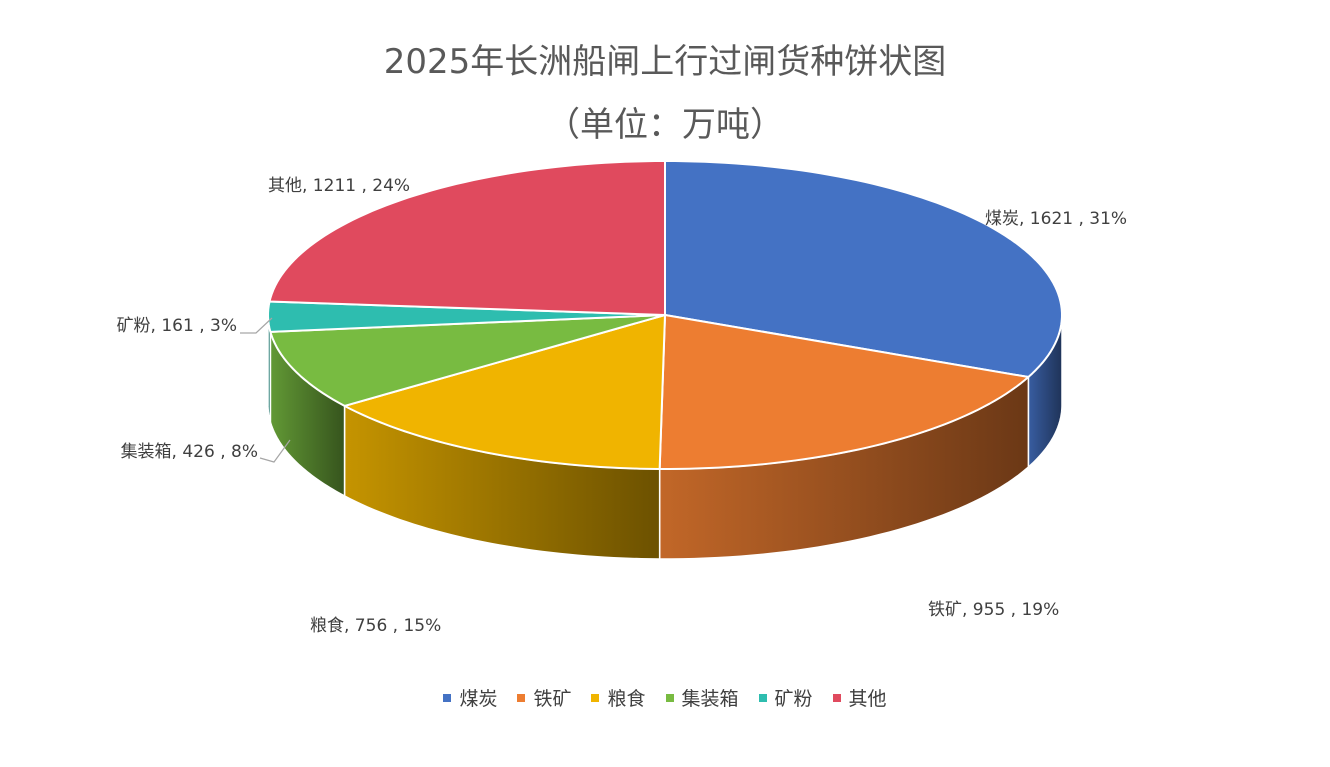  Describe the element at coordinates (177, 326) in the screenshot. I see `data-label-ore-powder: 矿粉, 161 , 3%` at that location.